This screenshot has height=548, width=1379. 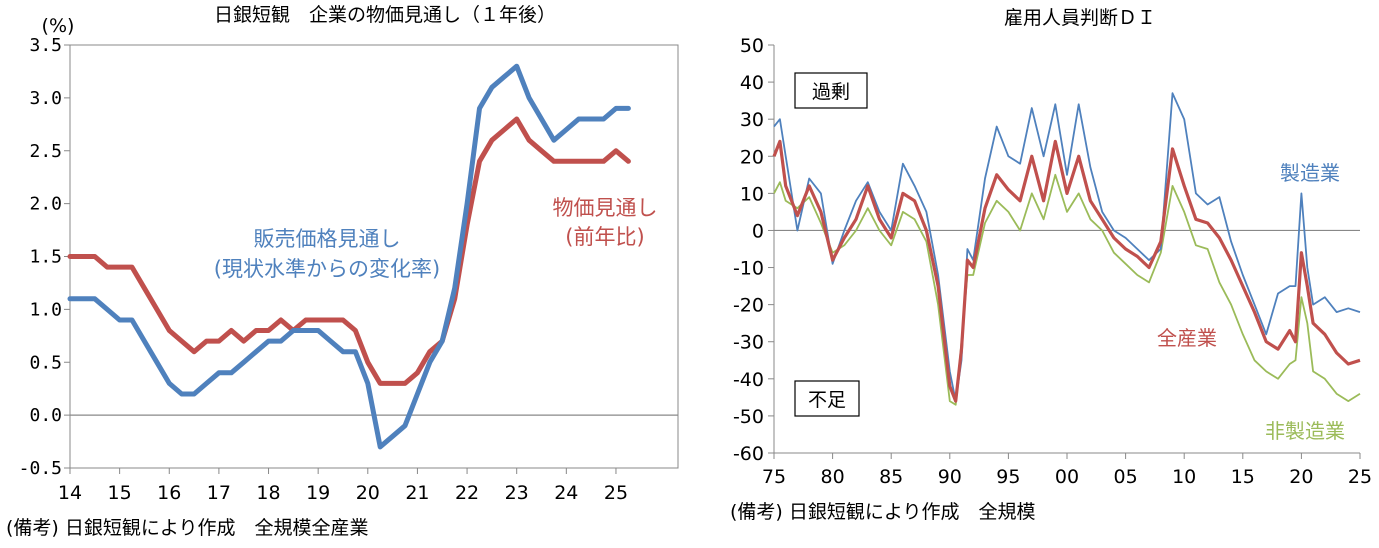 I want to click on series-label-non-manufacturing: 非製造業, so click(x=1305, y=431).